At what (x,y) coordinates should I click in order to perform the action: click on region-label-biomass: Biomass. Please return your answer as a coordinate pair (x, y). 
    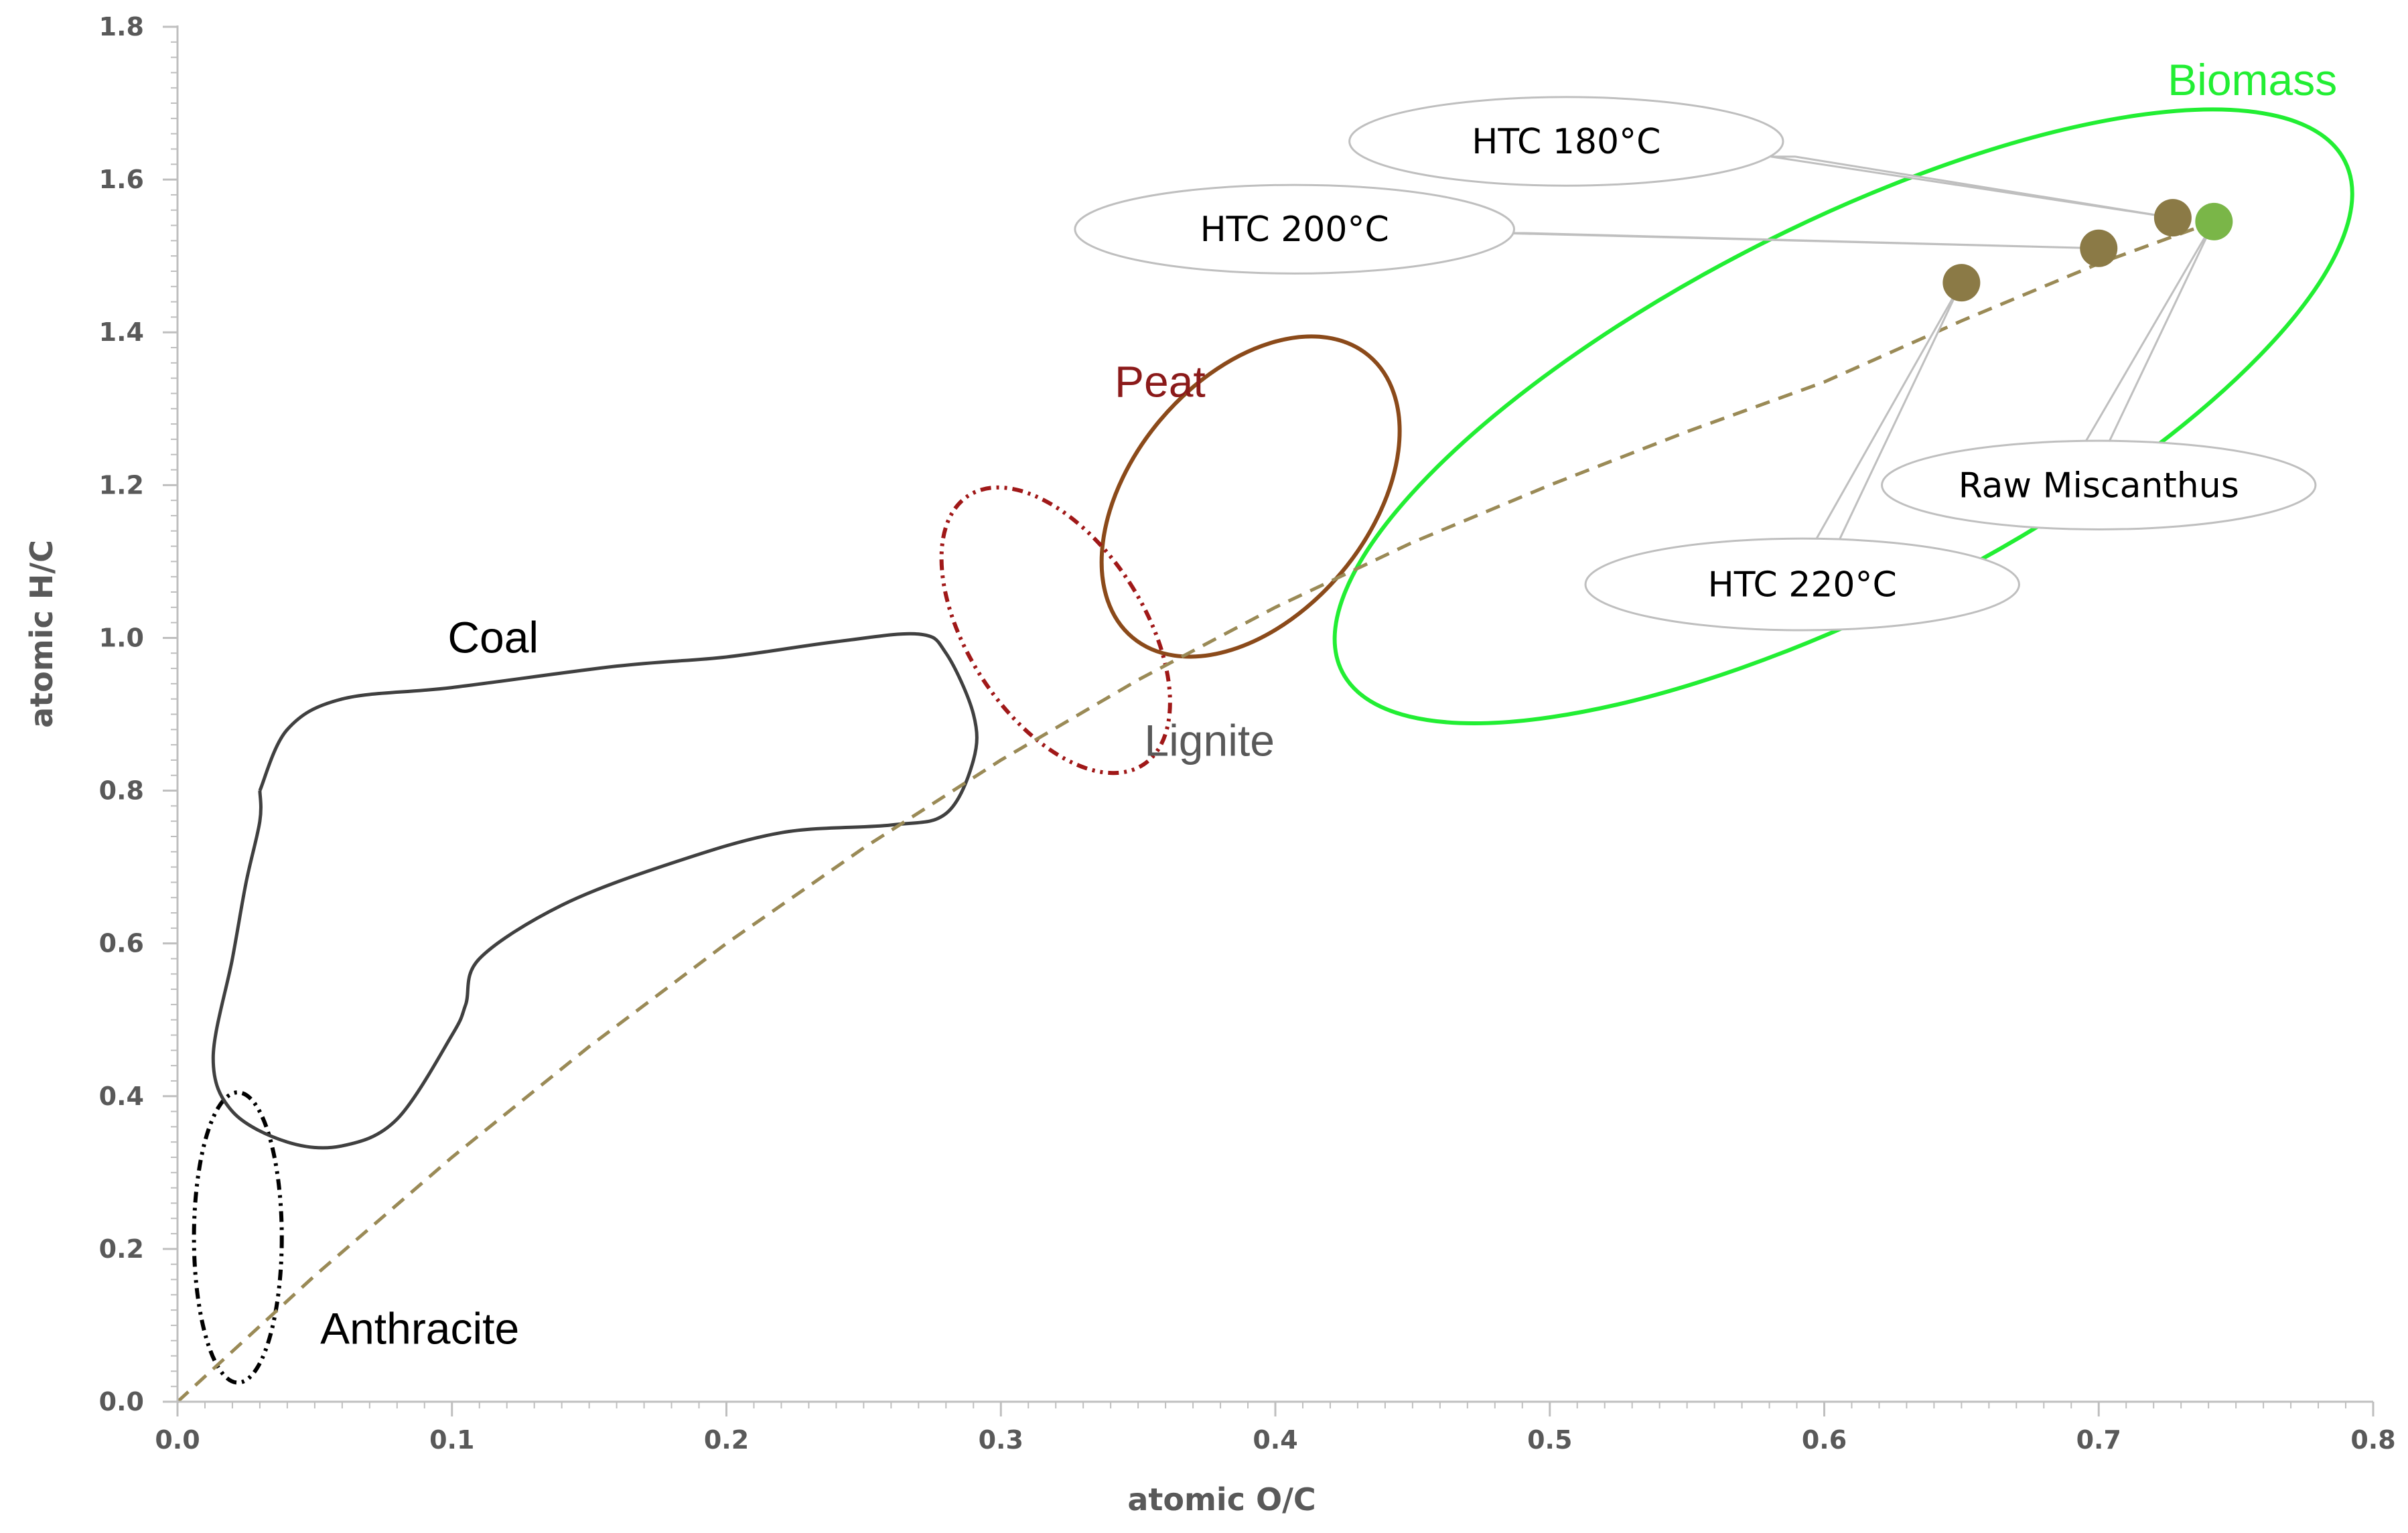
    Looking at the image, I should click on (2252, 79).